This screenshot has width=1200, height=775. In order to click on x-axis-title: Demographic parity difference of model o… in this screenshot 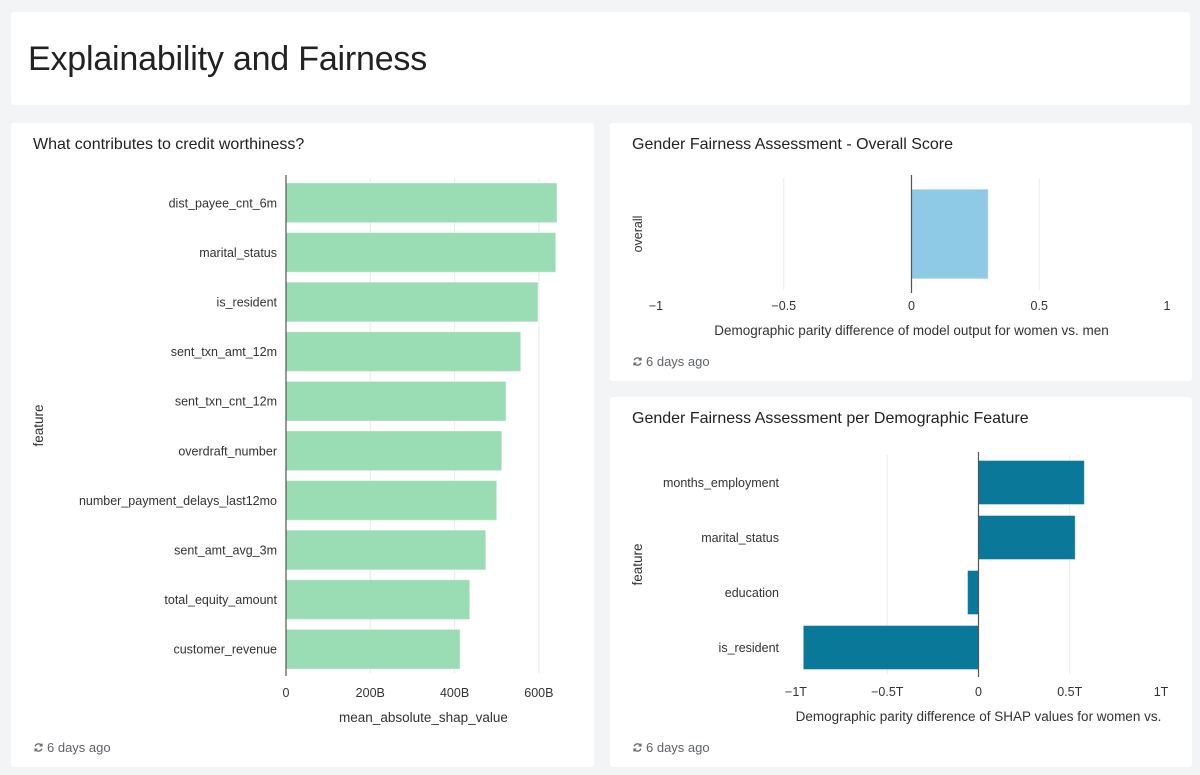, I will do `click(911, 330)`.